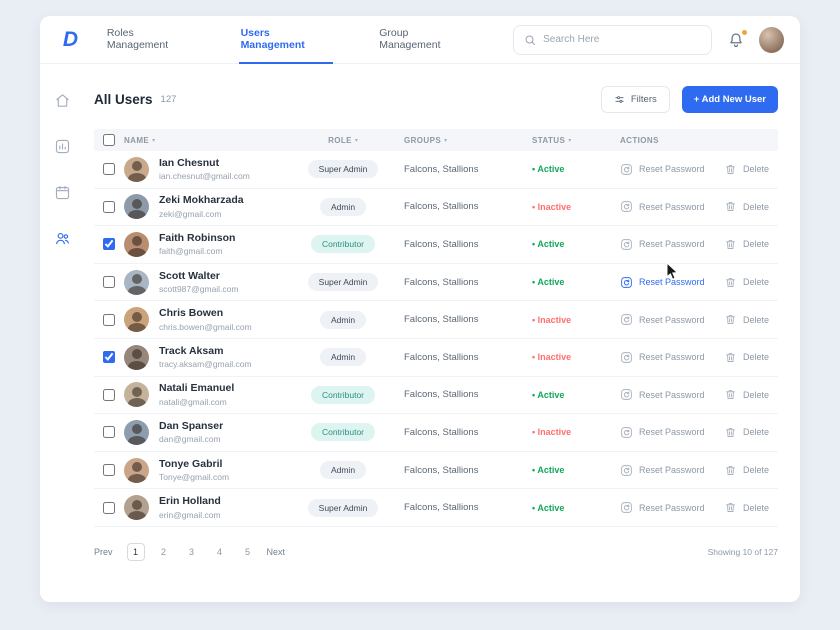  I want to click on sidebar-item-stats, so click(62, 146).